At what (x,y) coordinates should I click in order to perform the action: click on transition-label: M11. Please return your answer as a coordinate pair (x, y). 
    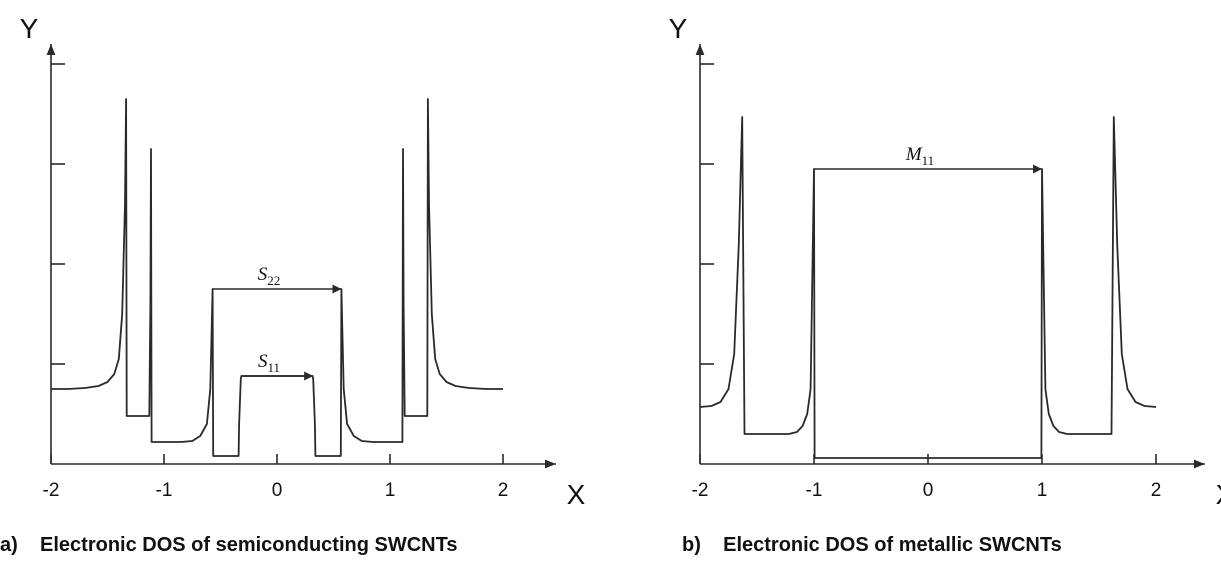
    Looking at the image, I should click on (919, 156).